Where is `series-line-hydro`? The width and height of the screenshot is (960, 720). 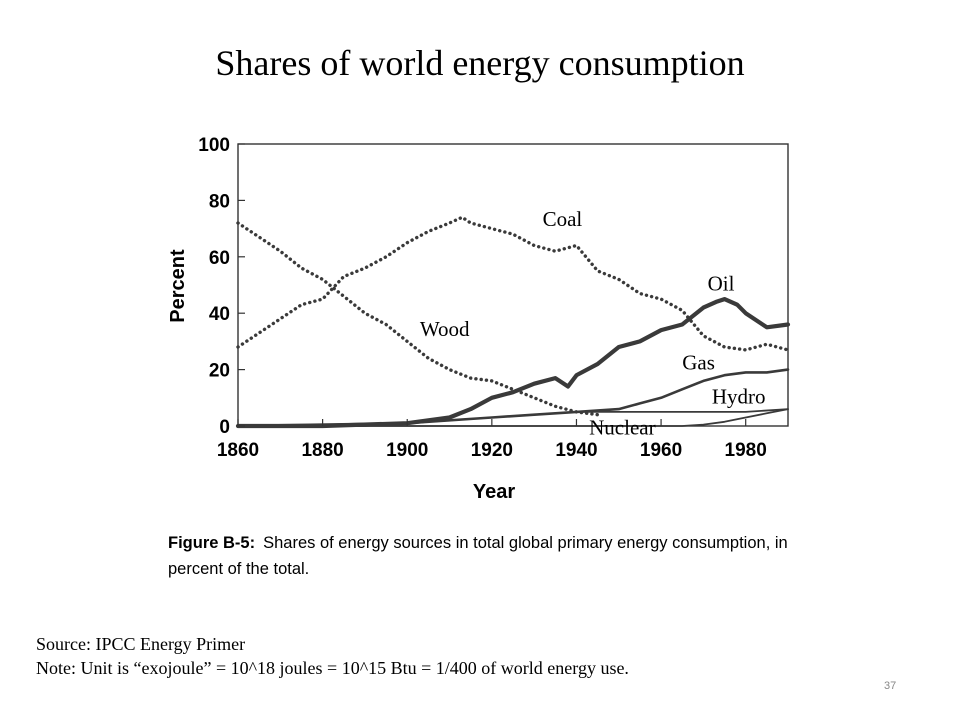
series-line-hydro is located at coordinates (513, 417).